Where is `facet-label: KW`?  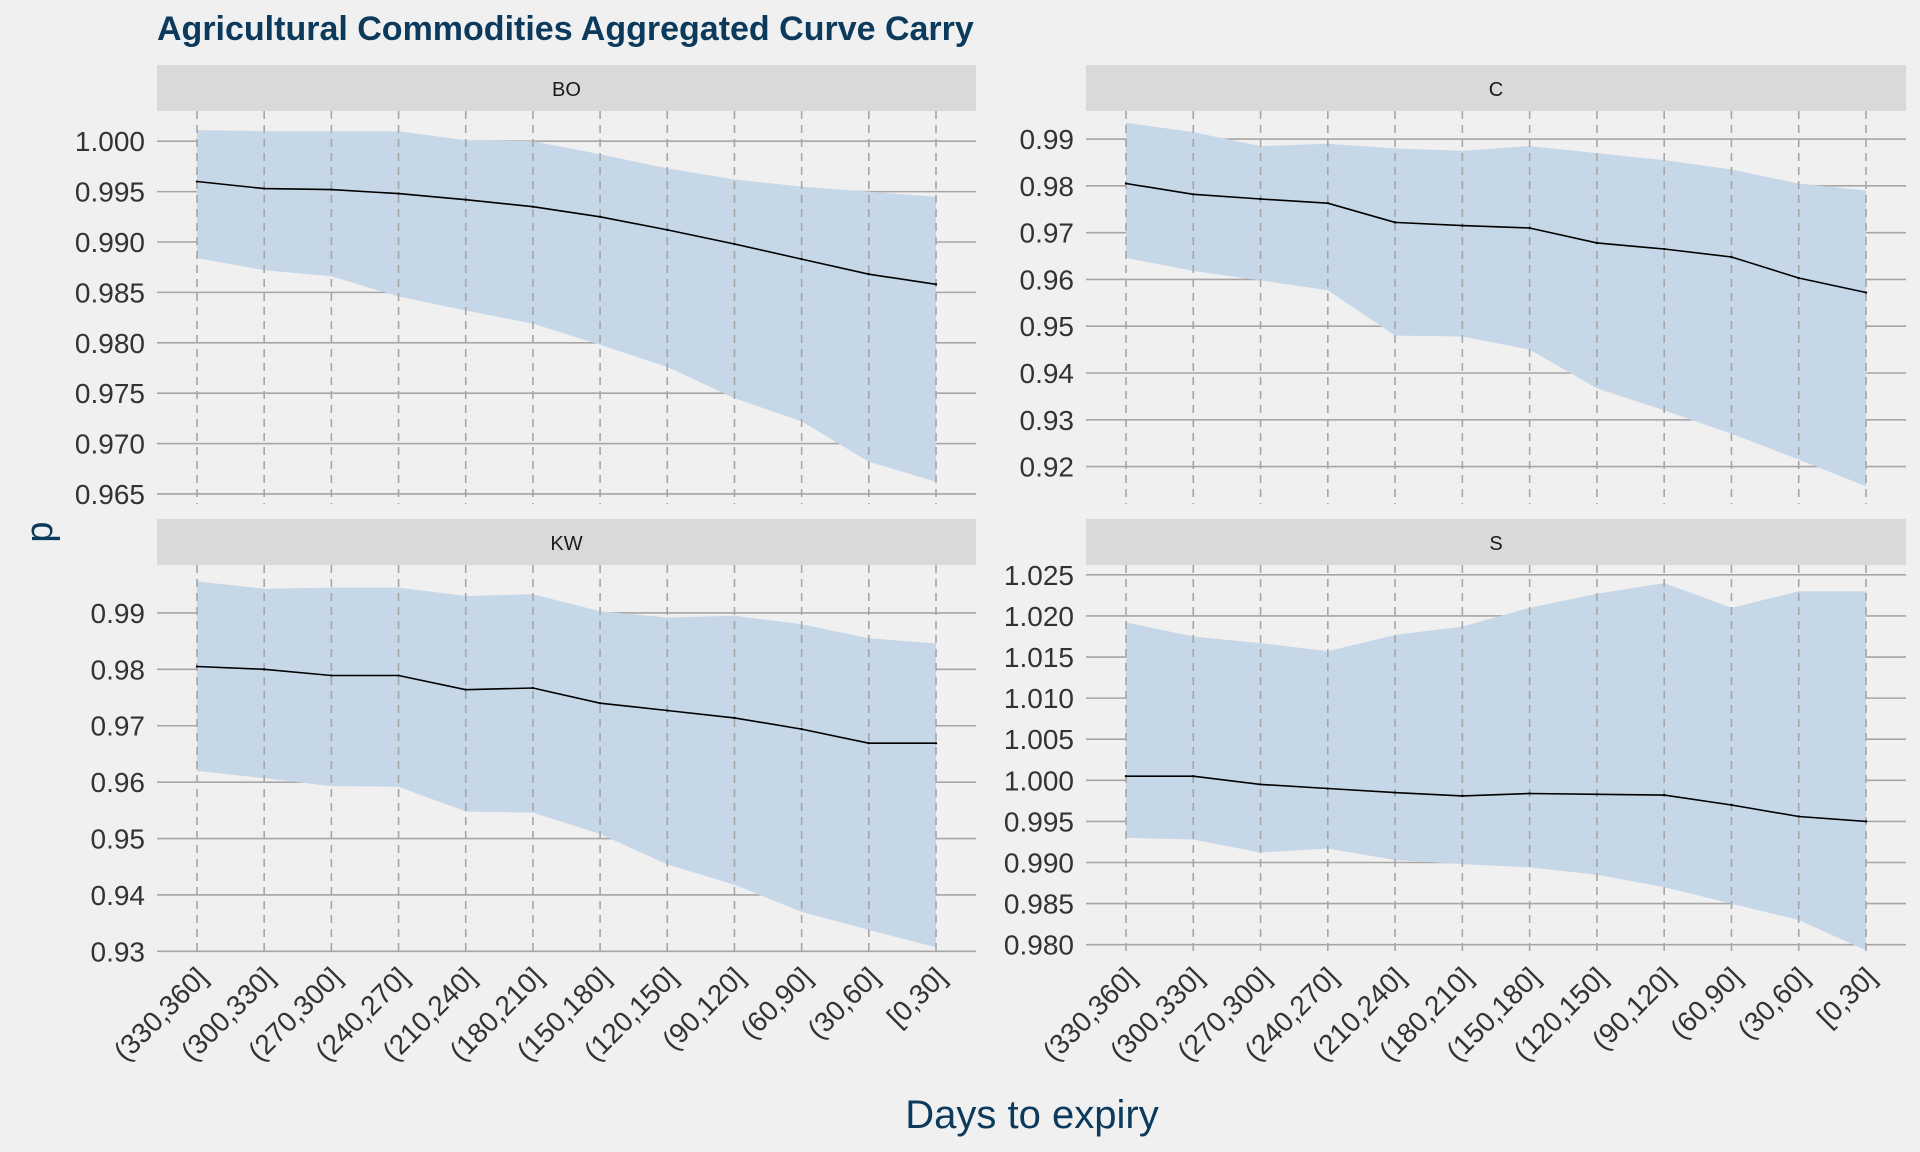 facet-label: KW is located at coordinates (566, 544).